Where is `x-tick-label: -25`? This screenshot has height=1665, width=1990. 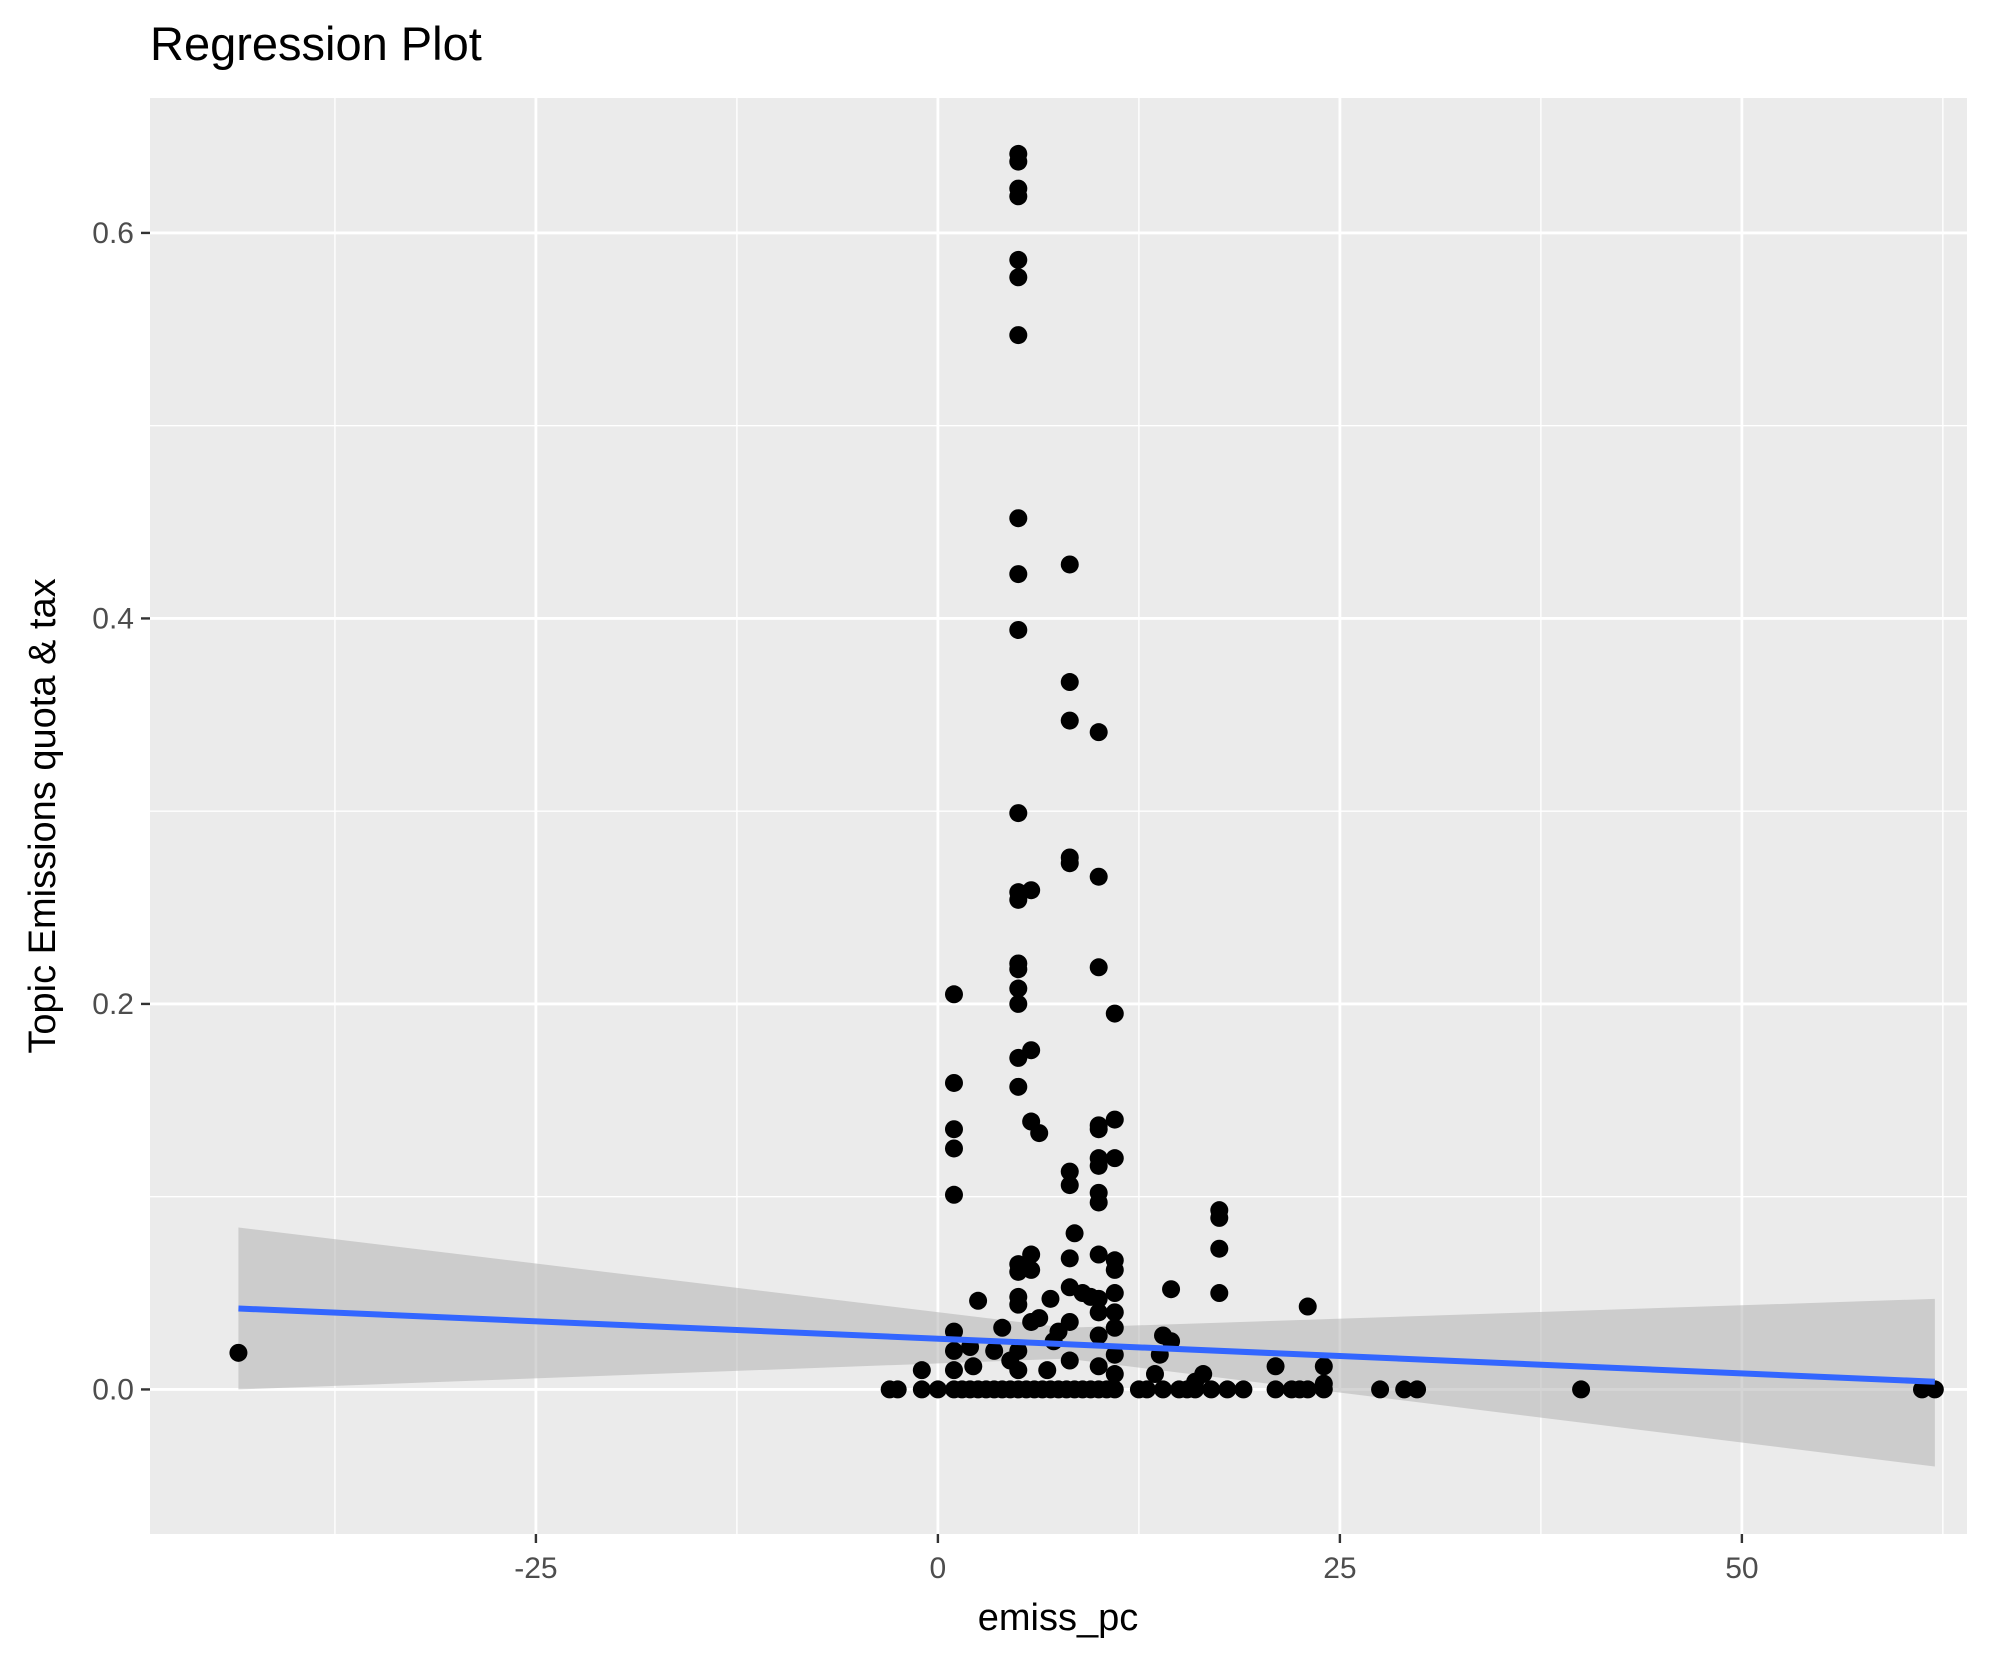
x-tick-label: -25 is located at coordinates (535, 1568).